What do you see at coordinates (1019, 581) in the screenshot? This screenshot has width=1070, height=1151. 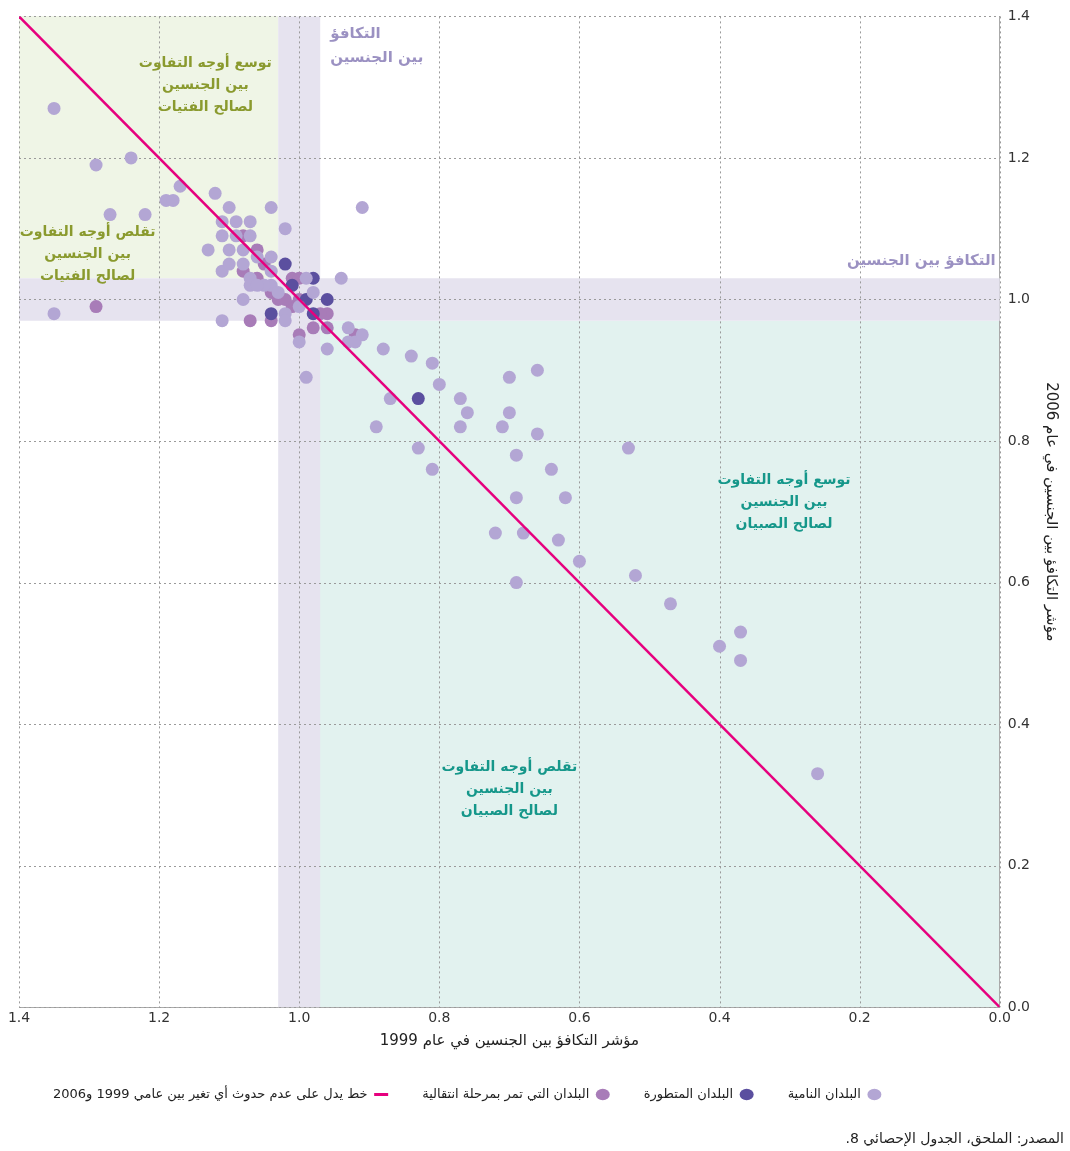 I see `y-tick-label: 0.6` at bounding box center [1019, 581].